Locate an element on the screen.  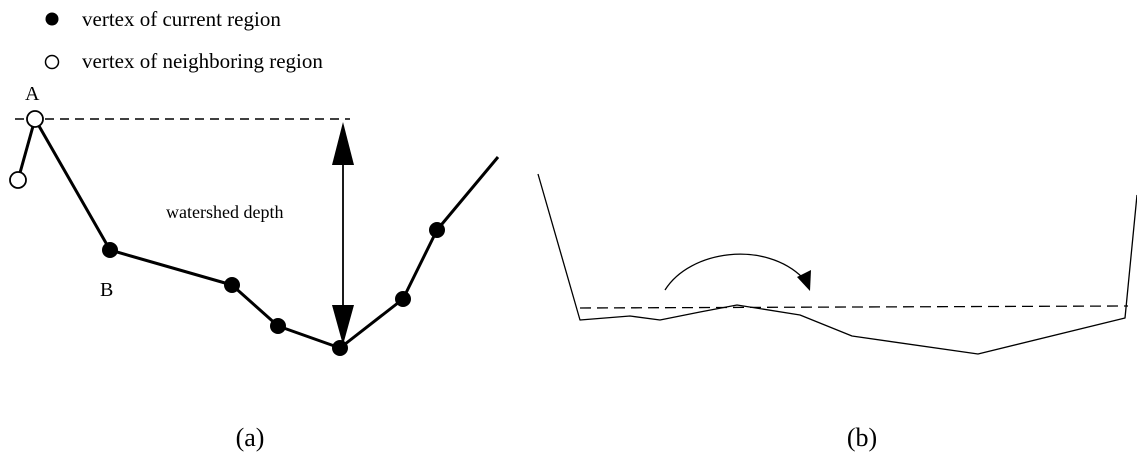
vertex-label-b: B is located at coordinates (106, 290).